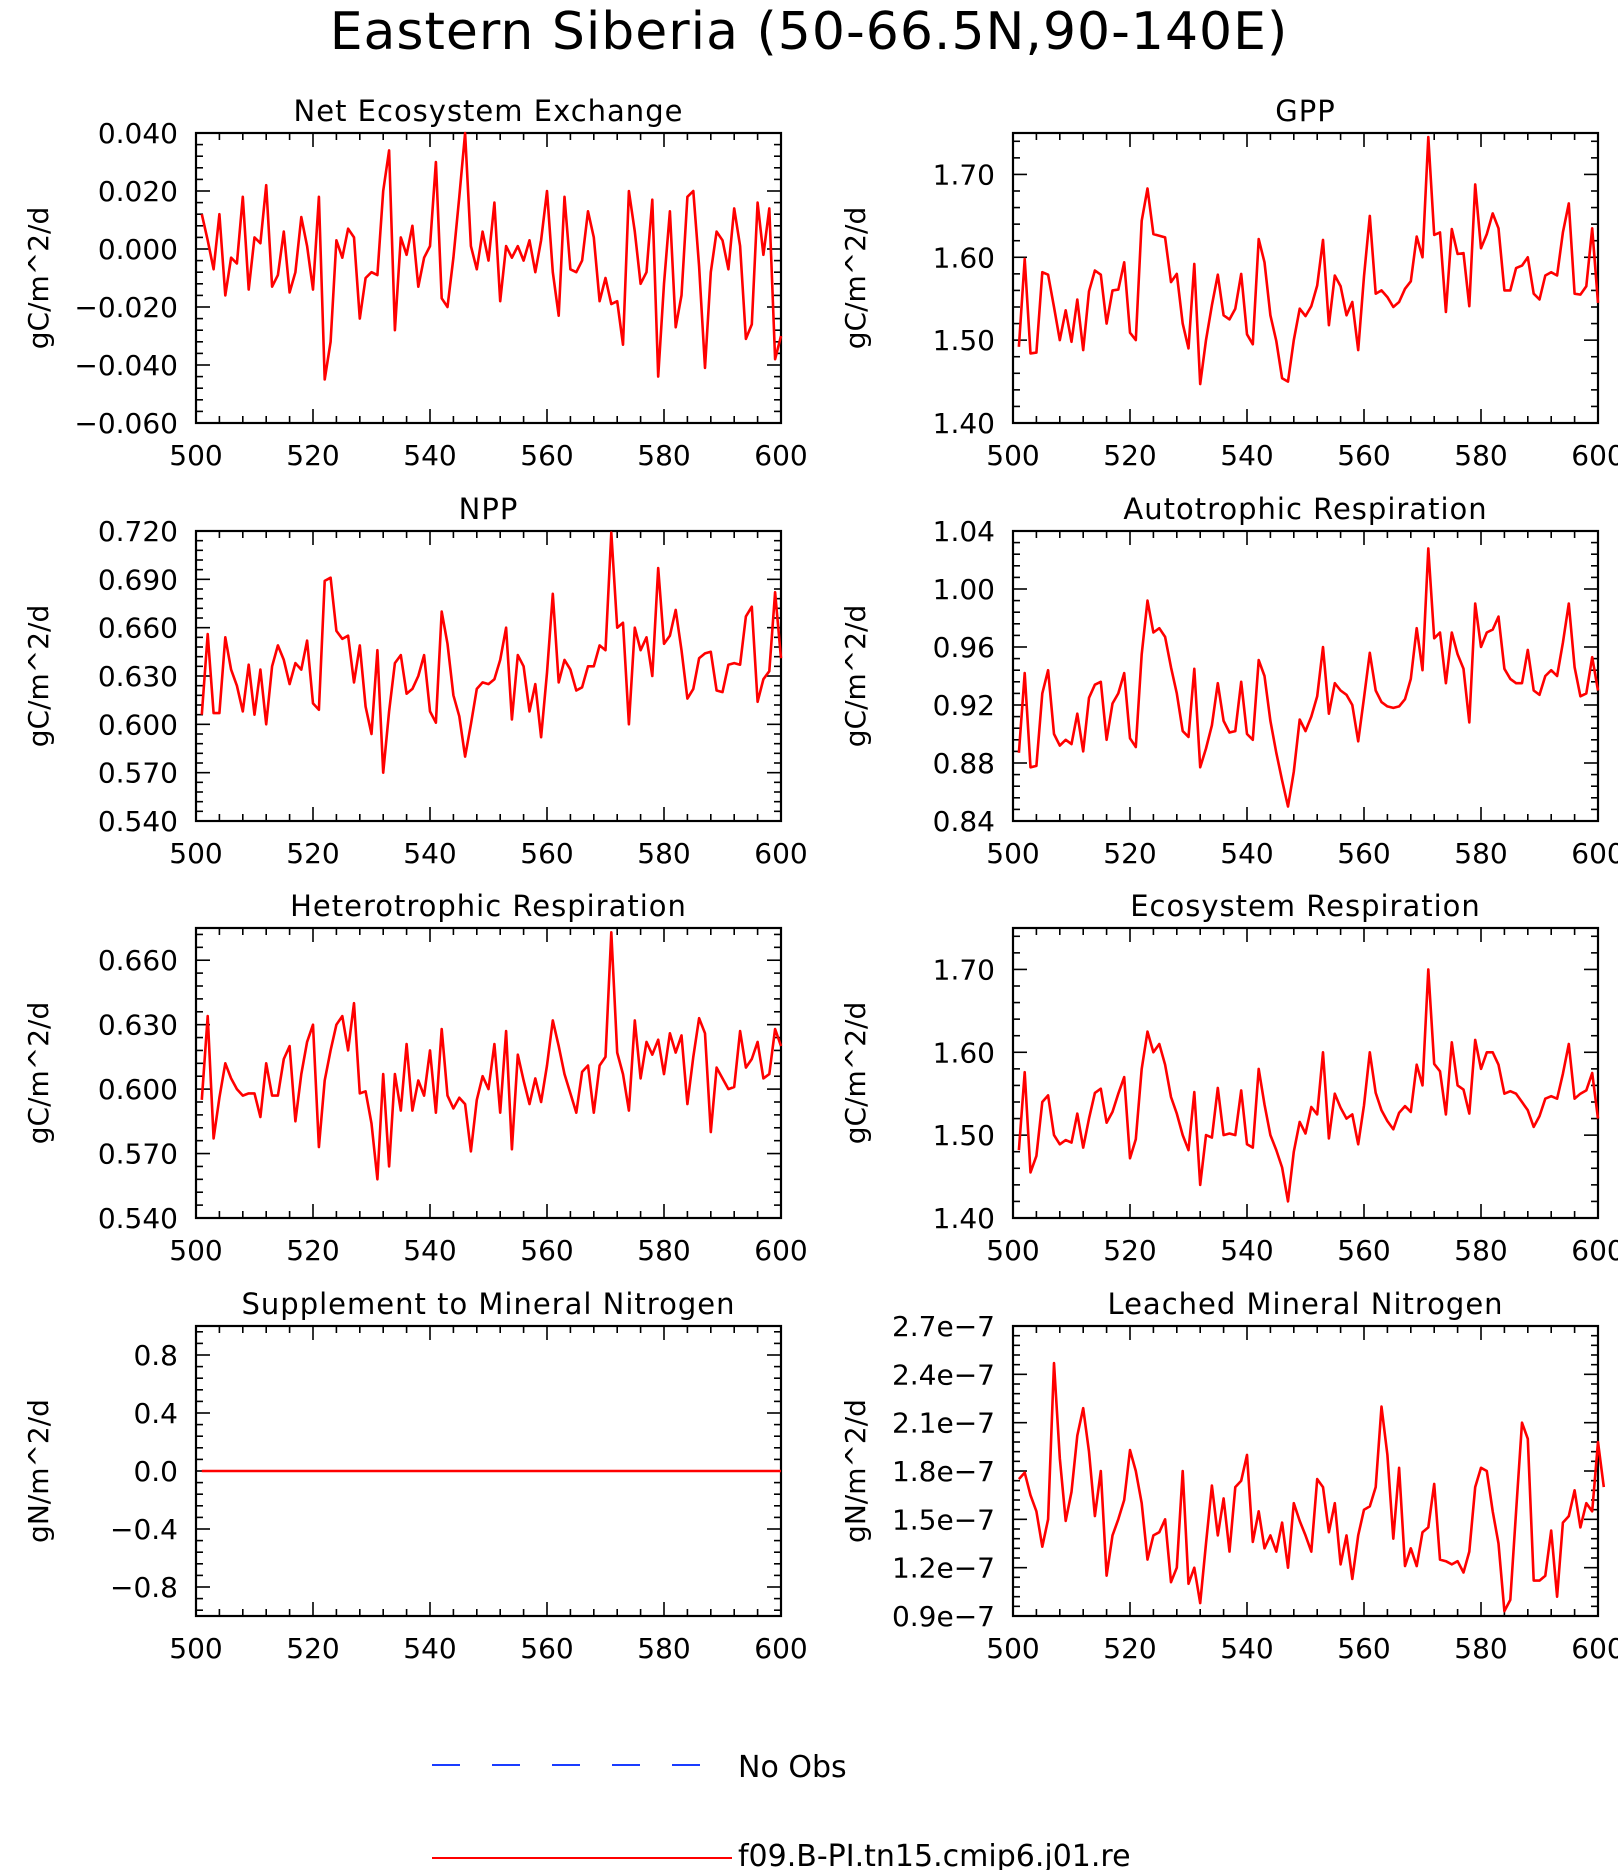 The image size is (1618, 1870). What do you see at coordinates (126, 423) in the screenshot?
I see `y-tick-label: −0.060` at bounding box center [126, 423].